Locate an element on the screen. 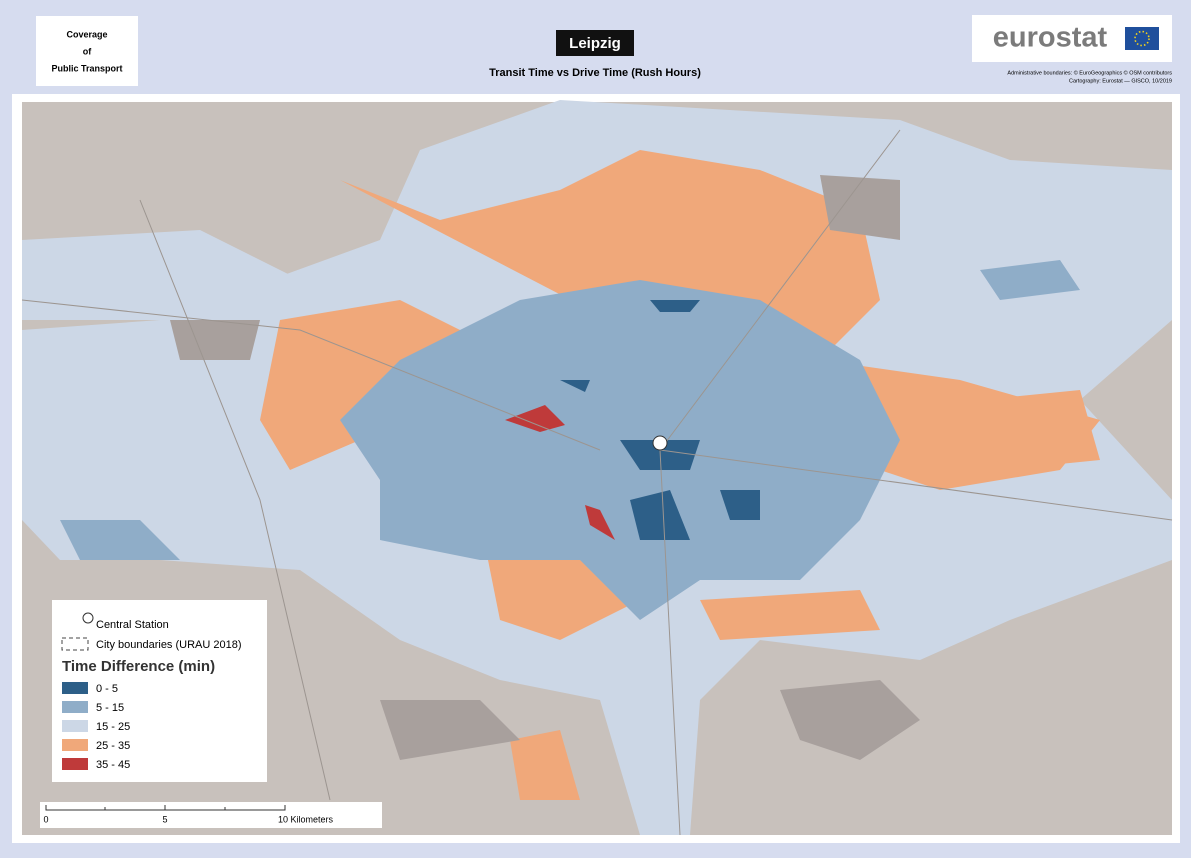  subtitle: Transit Time vs Drive Time (Rush Hours) is located at coordinates (595, 73).